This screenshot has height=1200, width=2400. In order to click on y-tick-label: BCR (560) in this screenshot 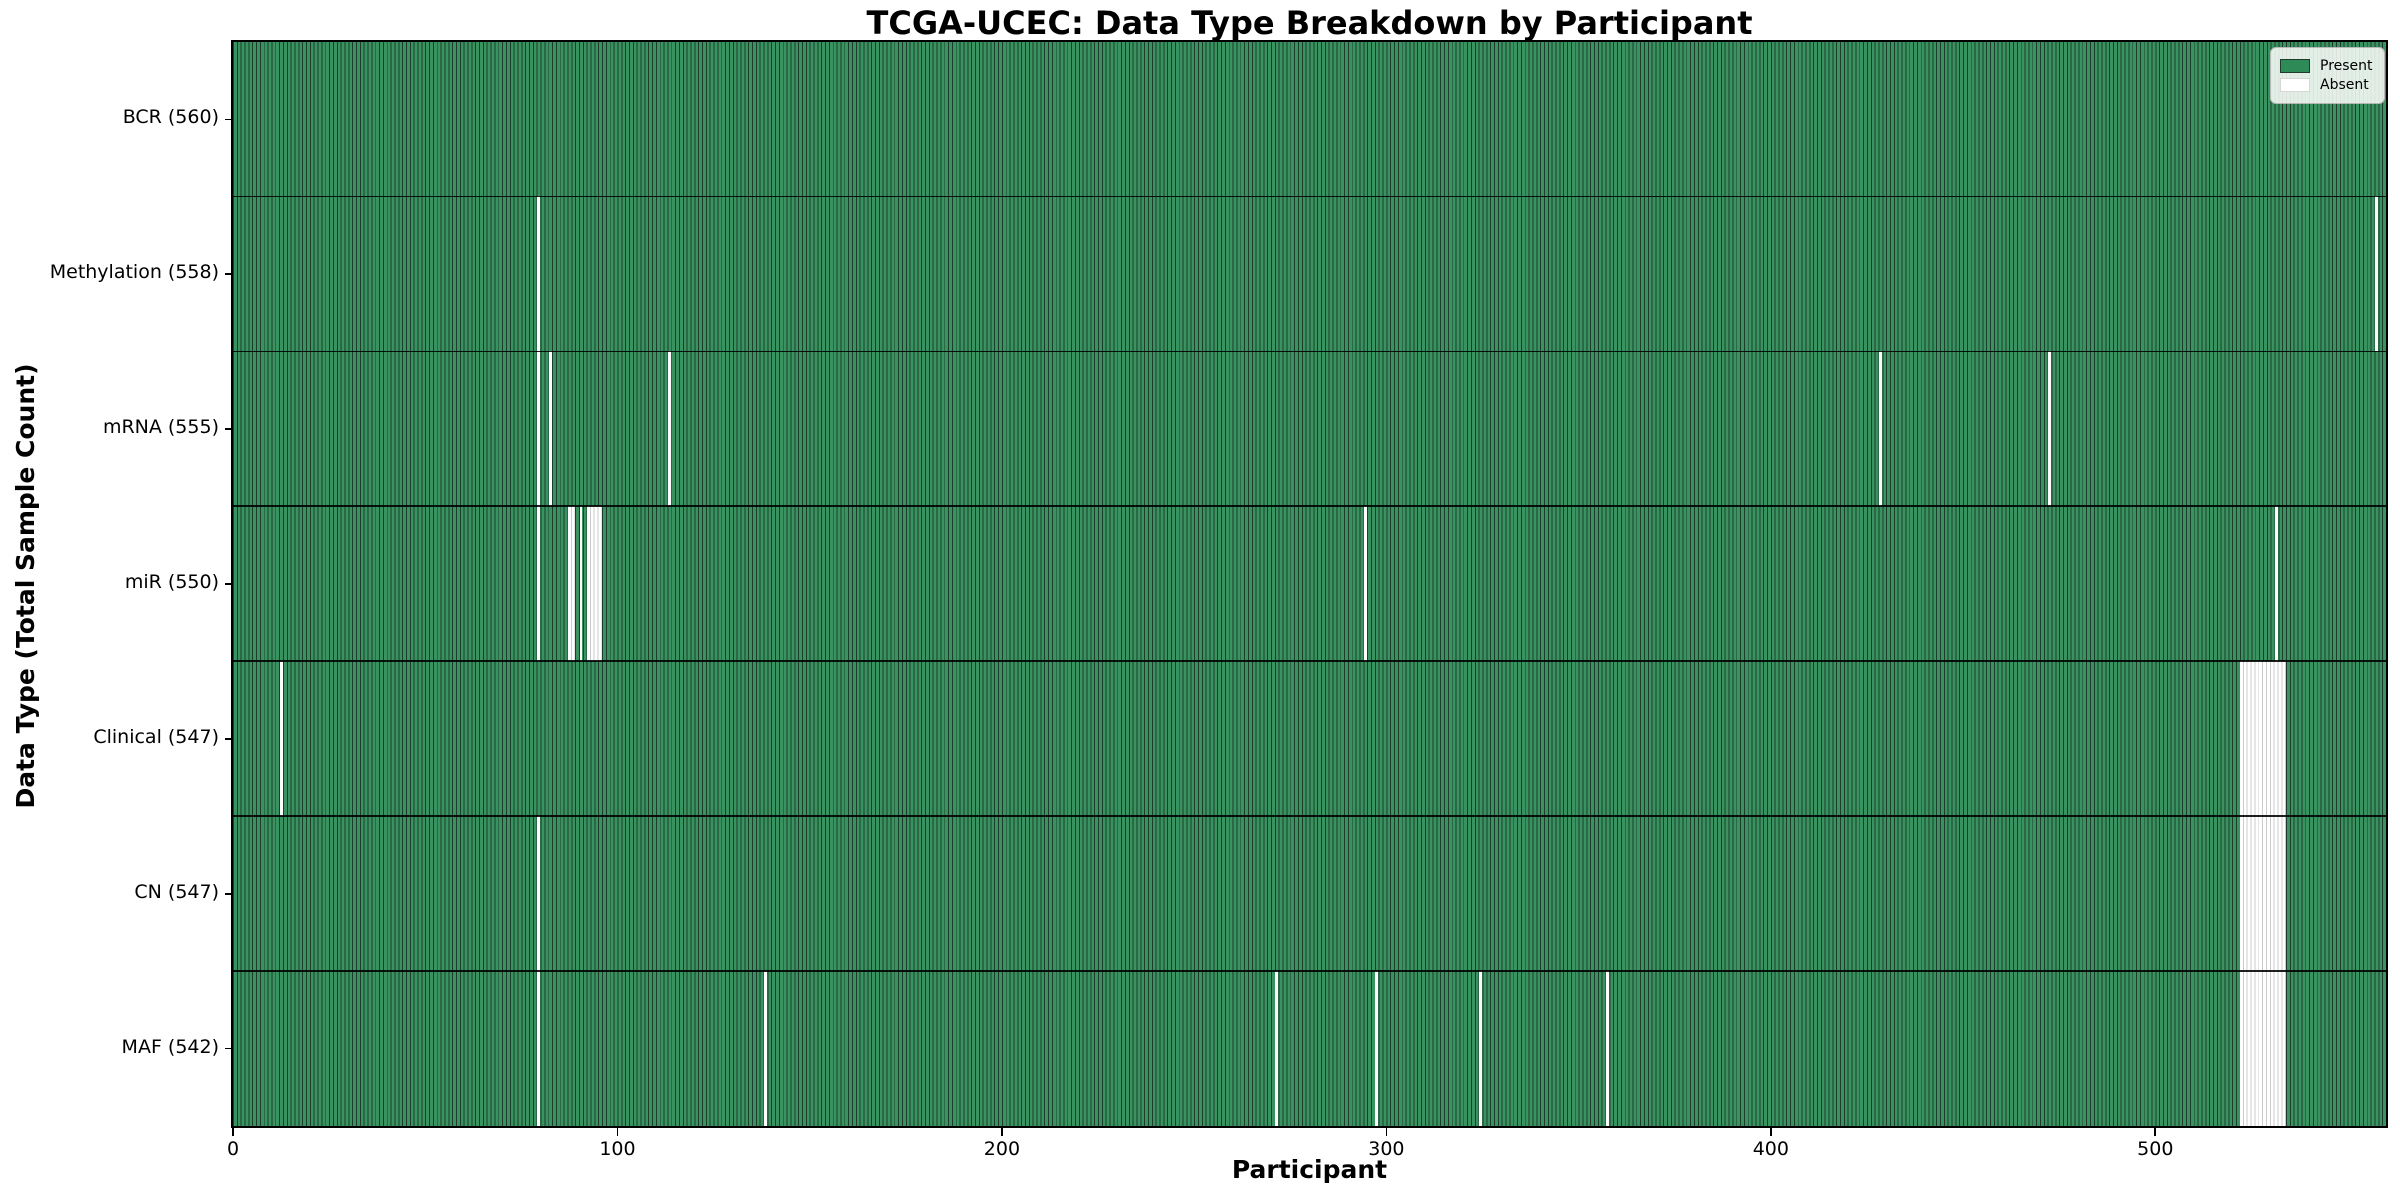, I will do `click(170, 117)`.